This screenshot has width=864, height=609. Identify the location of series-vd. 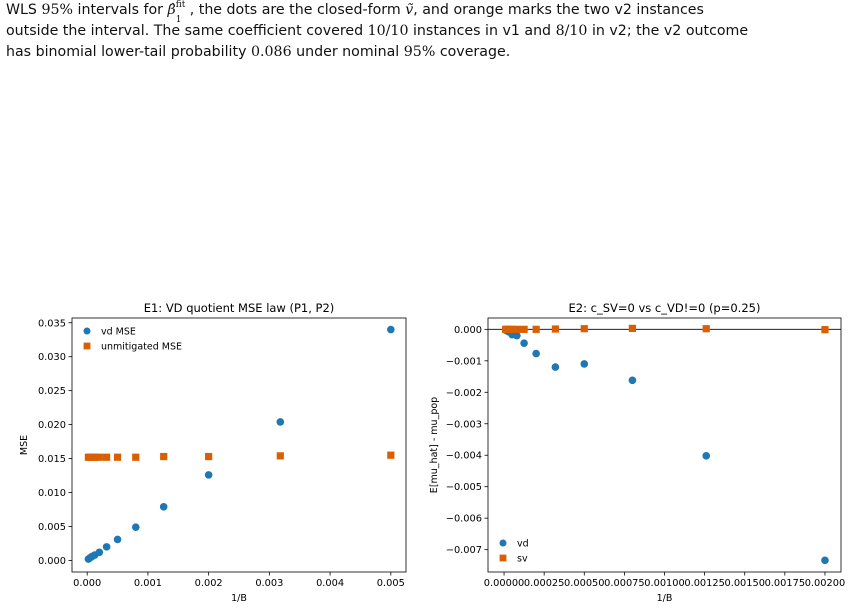
(665, 445).